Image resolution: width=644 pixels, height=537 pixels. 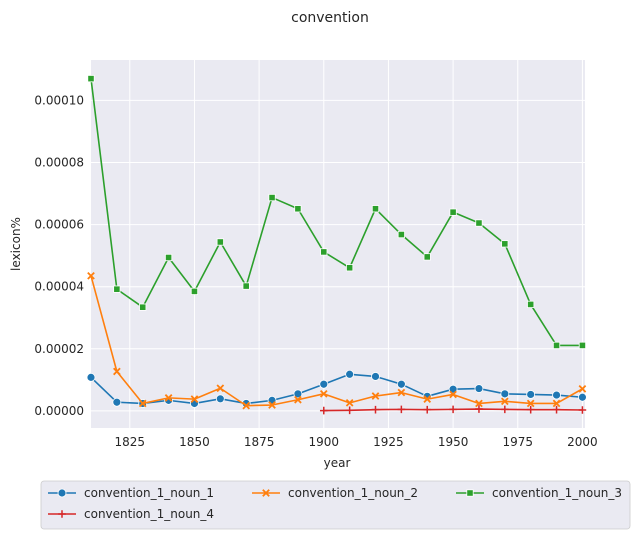 What do you see at coordinates (353, 493) in the screenshot?
I see `legend-label: convention_1_noun_2` at bounding box center [353, 493].